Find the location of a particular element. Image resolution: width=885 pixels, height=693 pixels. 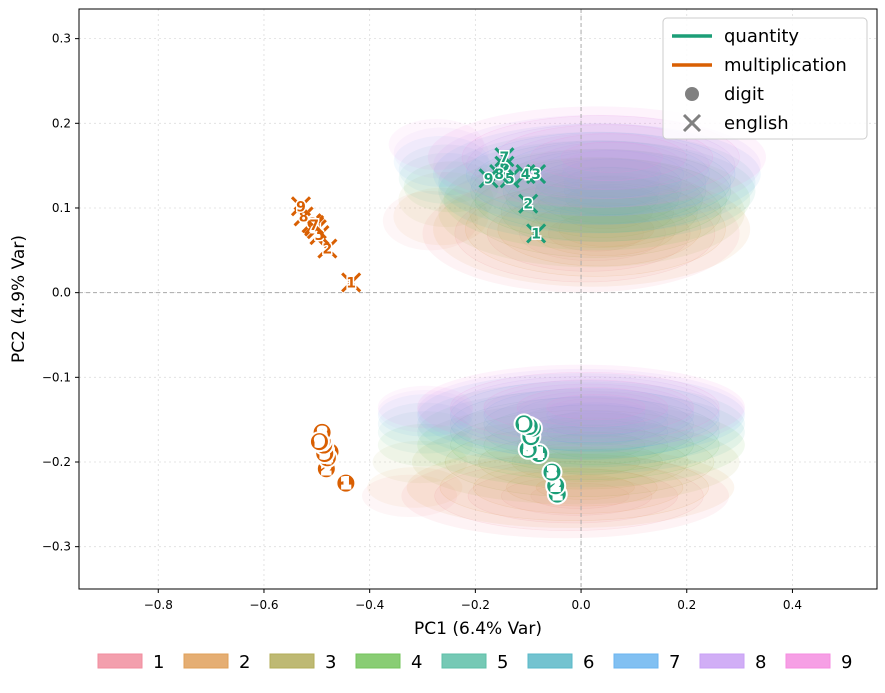

point-quantity-english-7: 7 is located at coordinates (504, 157).